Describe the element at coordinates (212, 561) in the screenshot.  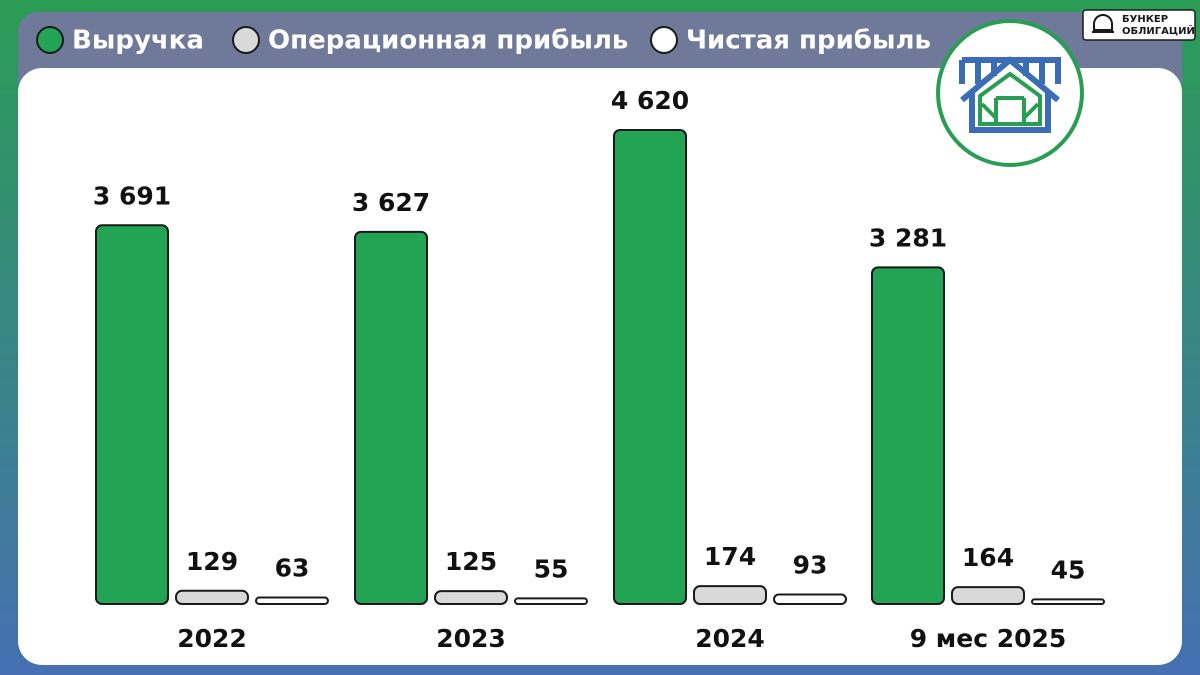
I see `value-label: 129` at that location.